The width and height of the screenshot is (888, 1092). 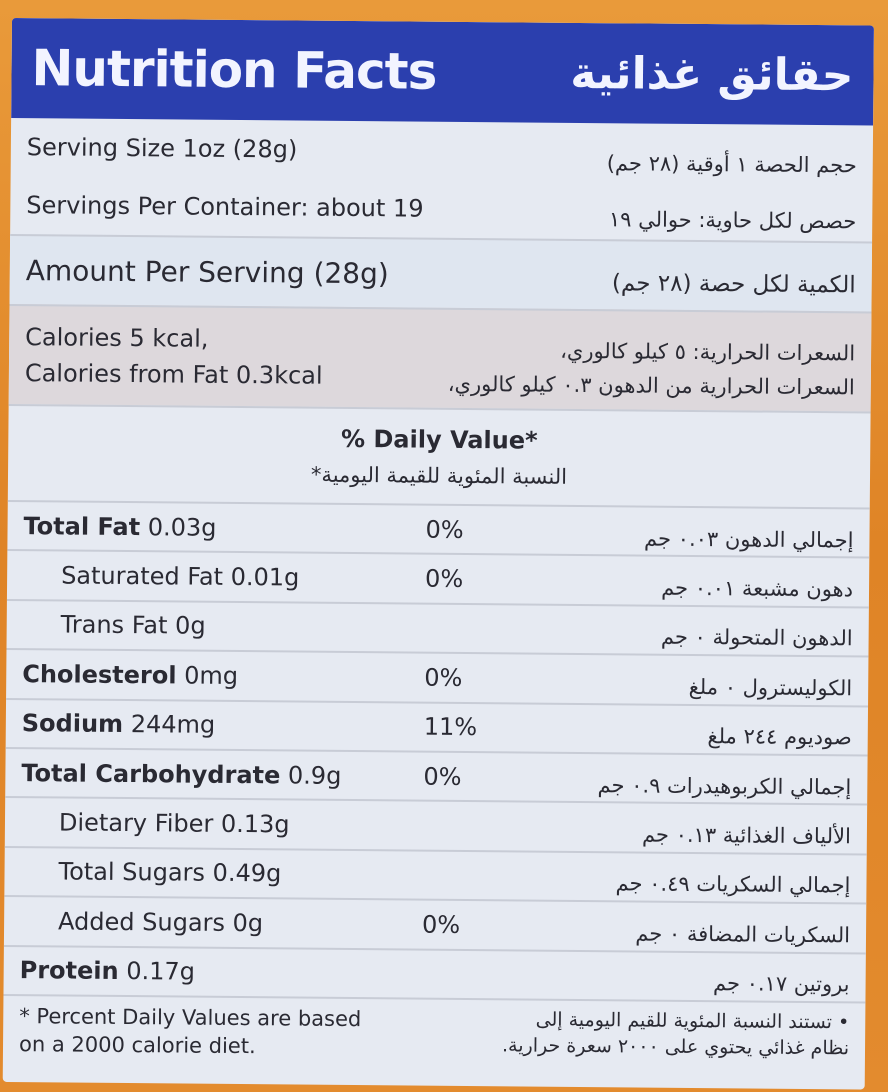 What do you see at coordinates (69, 971) in the screenshot?
I see `nutrient-name: Protein` at bounding box center [69, 971].